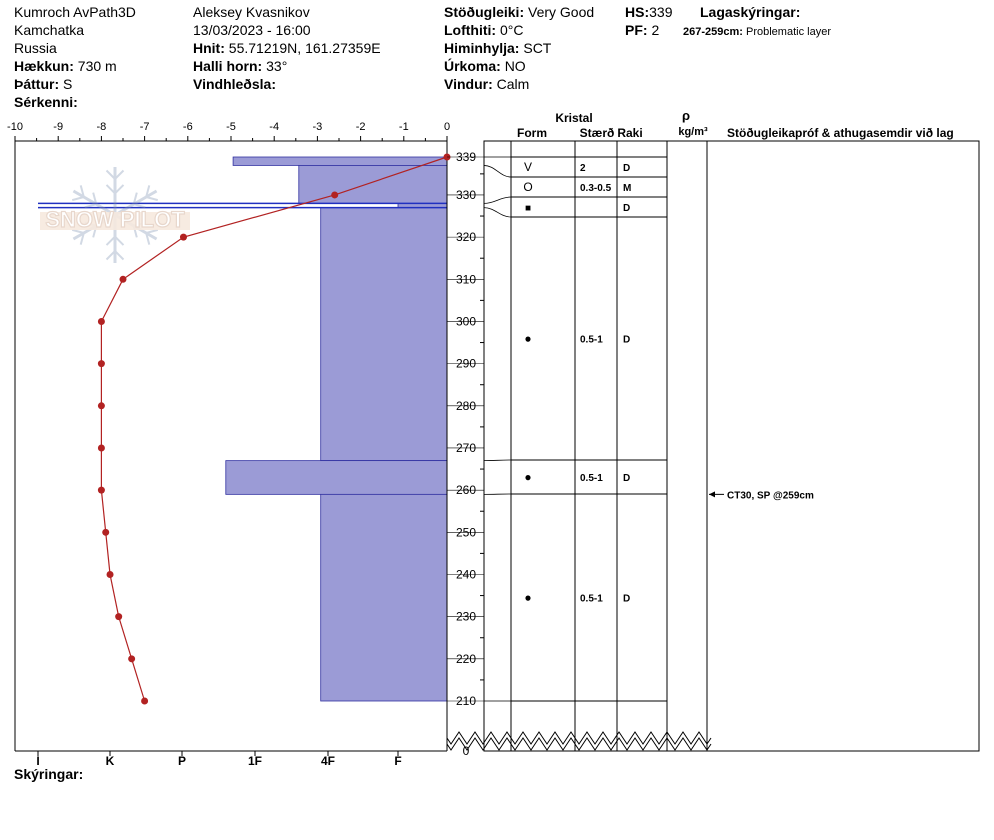  What do you see at coordinates (527, 339) in the screenshot?
I see `crystal-form-3: ●` at bounding box center [527, 339].